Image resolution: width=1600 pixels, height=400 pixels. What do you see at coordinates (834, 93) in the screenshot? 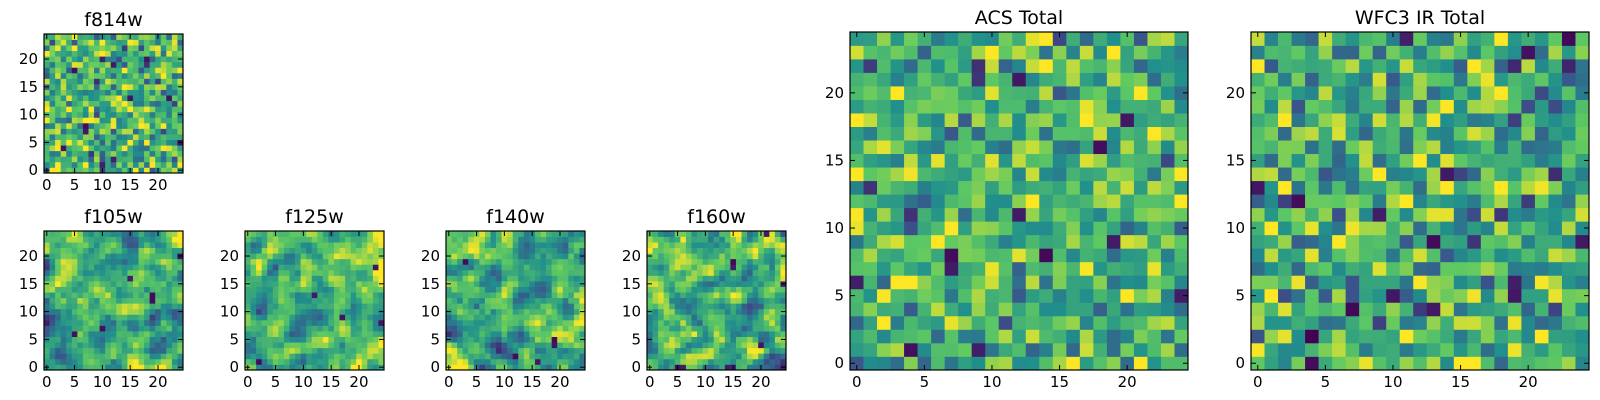
I see `ytick-label-20: 20` at bounding box center [834, 93].